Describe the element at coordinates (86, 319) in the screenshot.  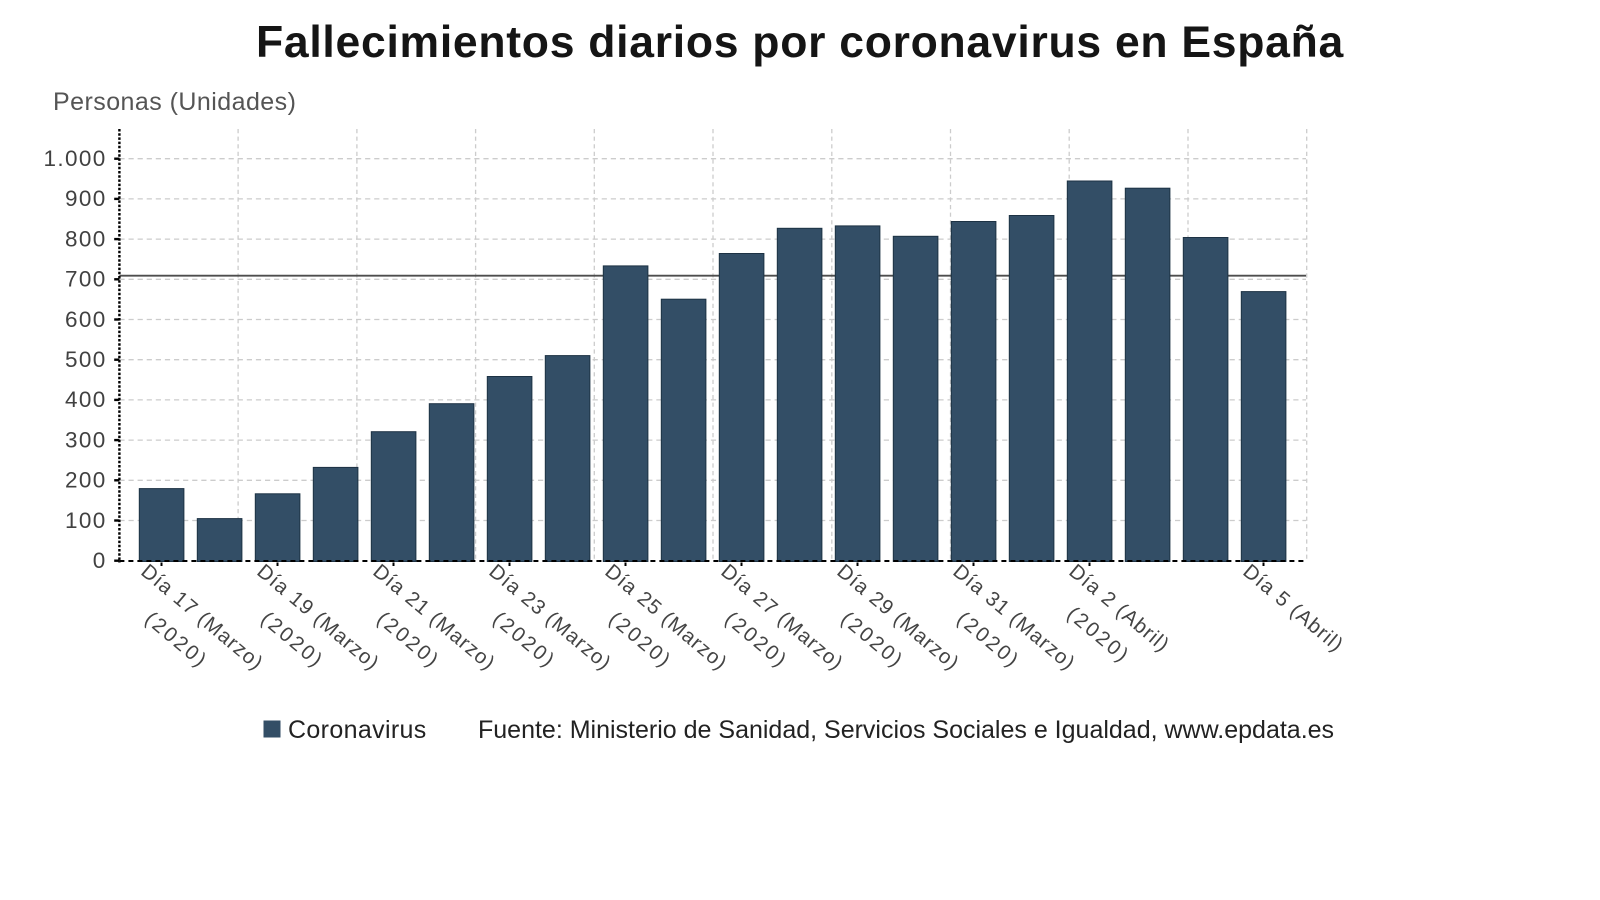
I see `svg-text: 600` at that location.